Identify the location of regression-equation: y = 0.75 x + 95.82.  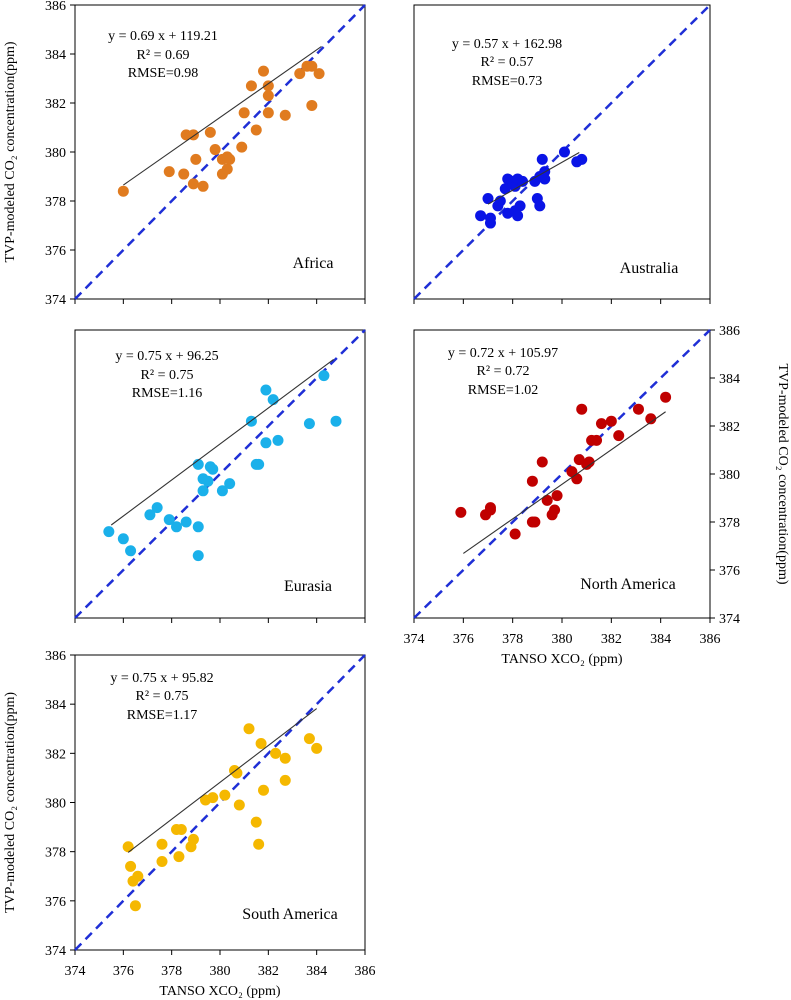
(161, 678).